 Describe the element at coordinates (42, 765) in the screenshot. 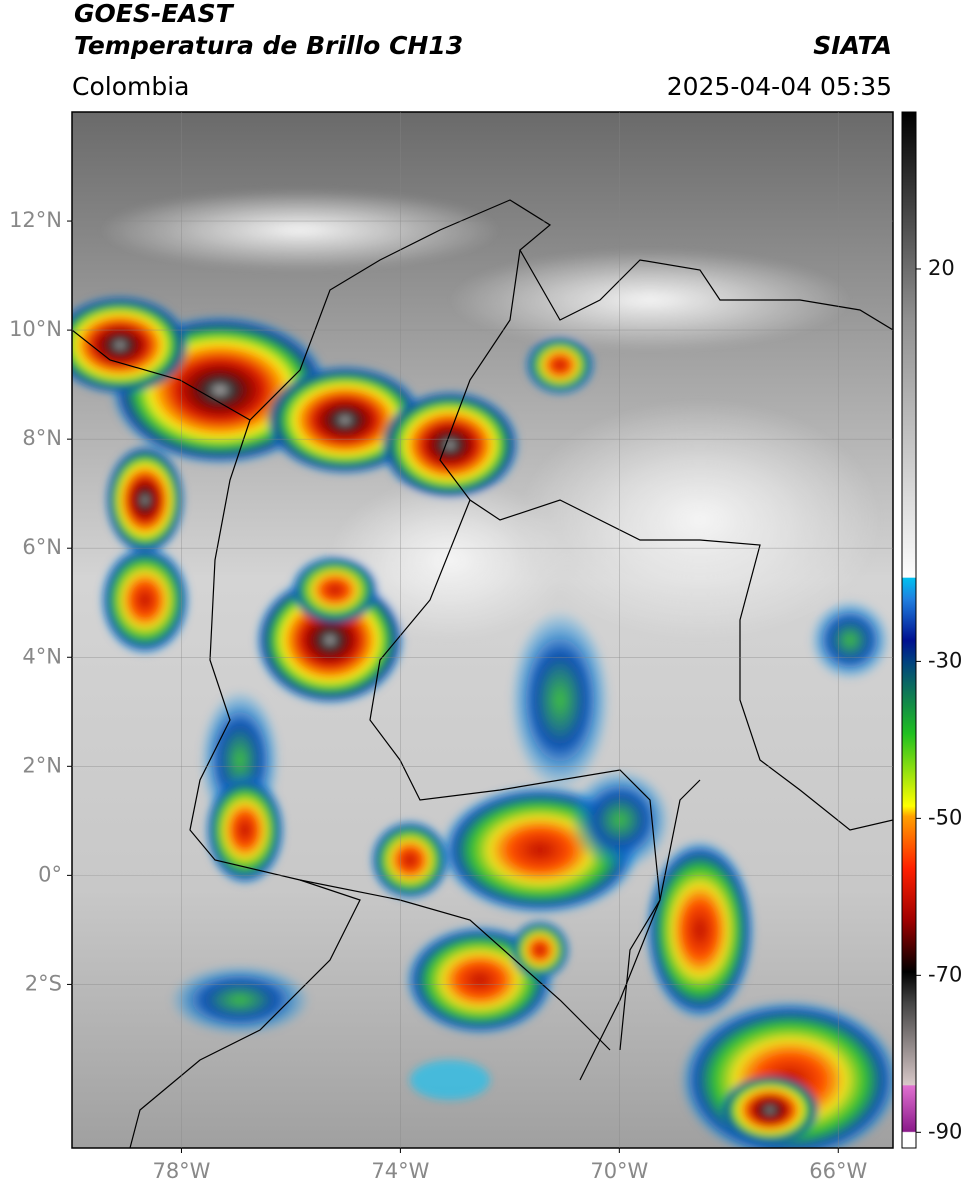

I see `lat-tick-label: 2°N` at that location.